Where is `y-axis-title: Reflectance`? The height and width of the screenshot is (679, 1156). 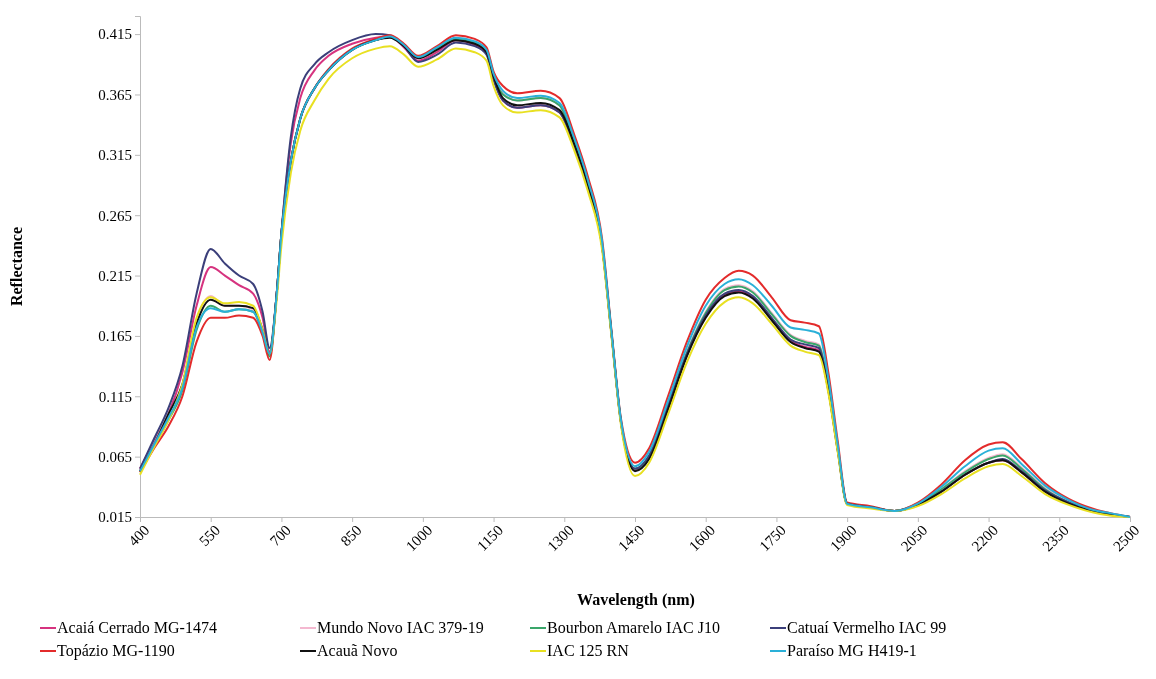 y-axis-title: Reflectance is located at coordinates (16, 266).